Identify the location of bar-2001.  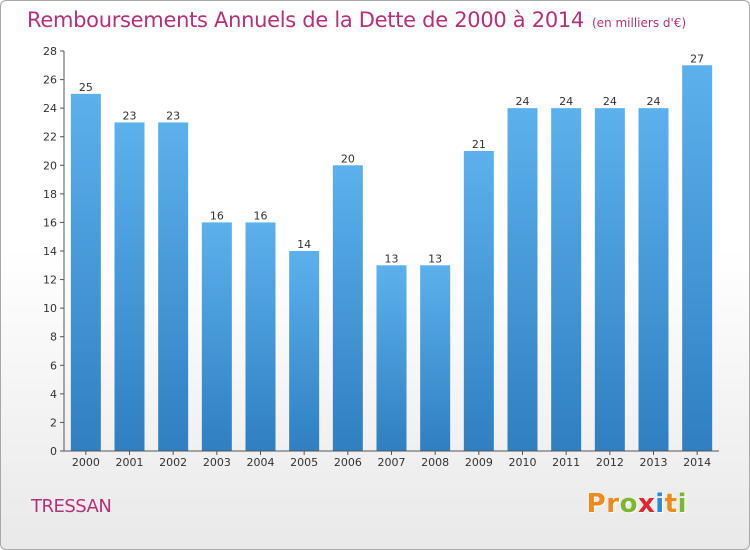
(129, 286).